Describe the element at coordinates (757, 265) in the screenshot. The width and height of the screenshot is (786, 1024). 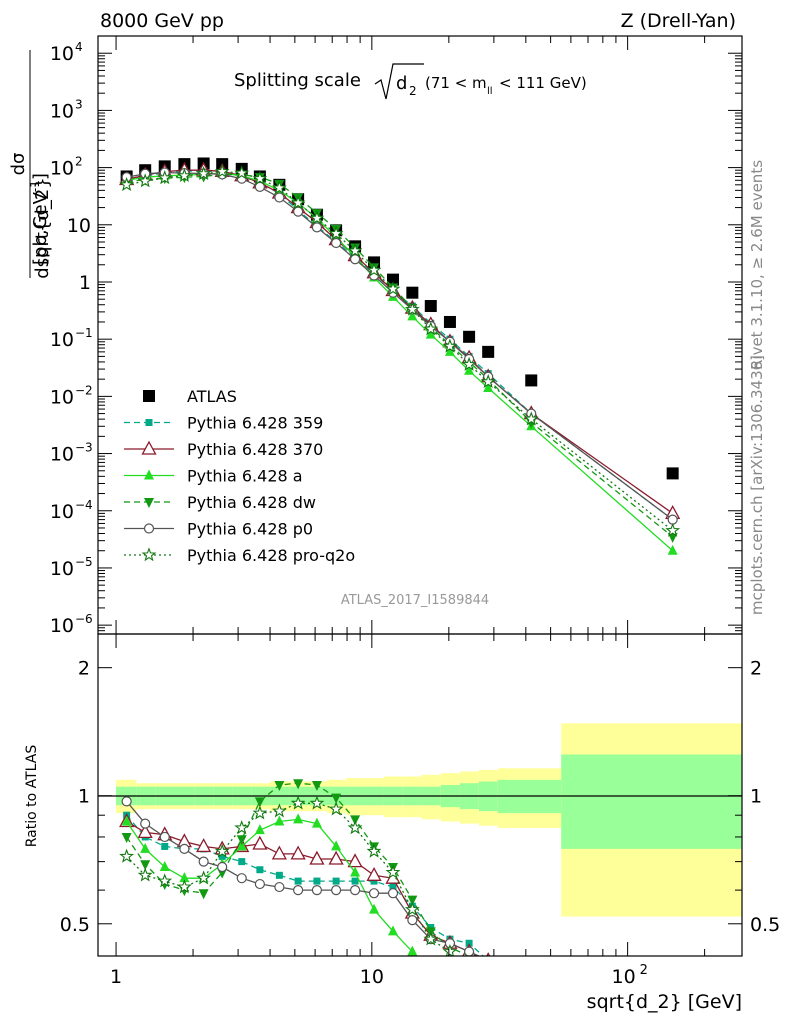
I see `rivet-label: Rivet 3.1.10, ≥ 2.6M events` at that location.